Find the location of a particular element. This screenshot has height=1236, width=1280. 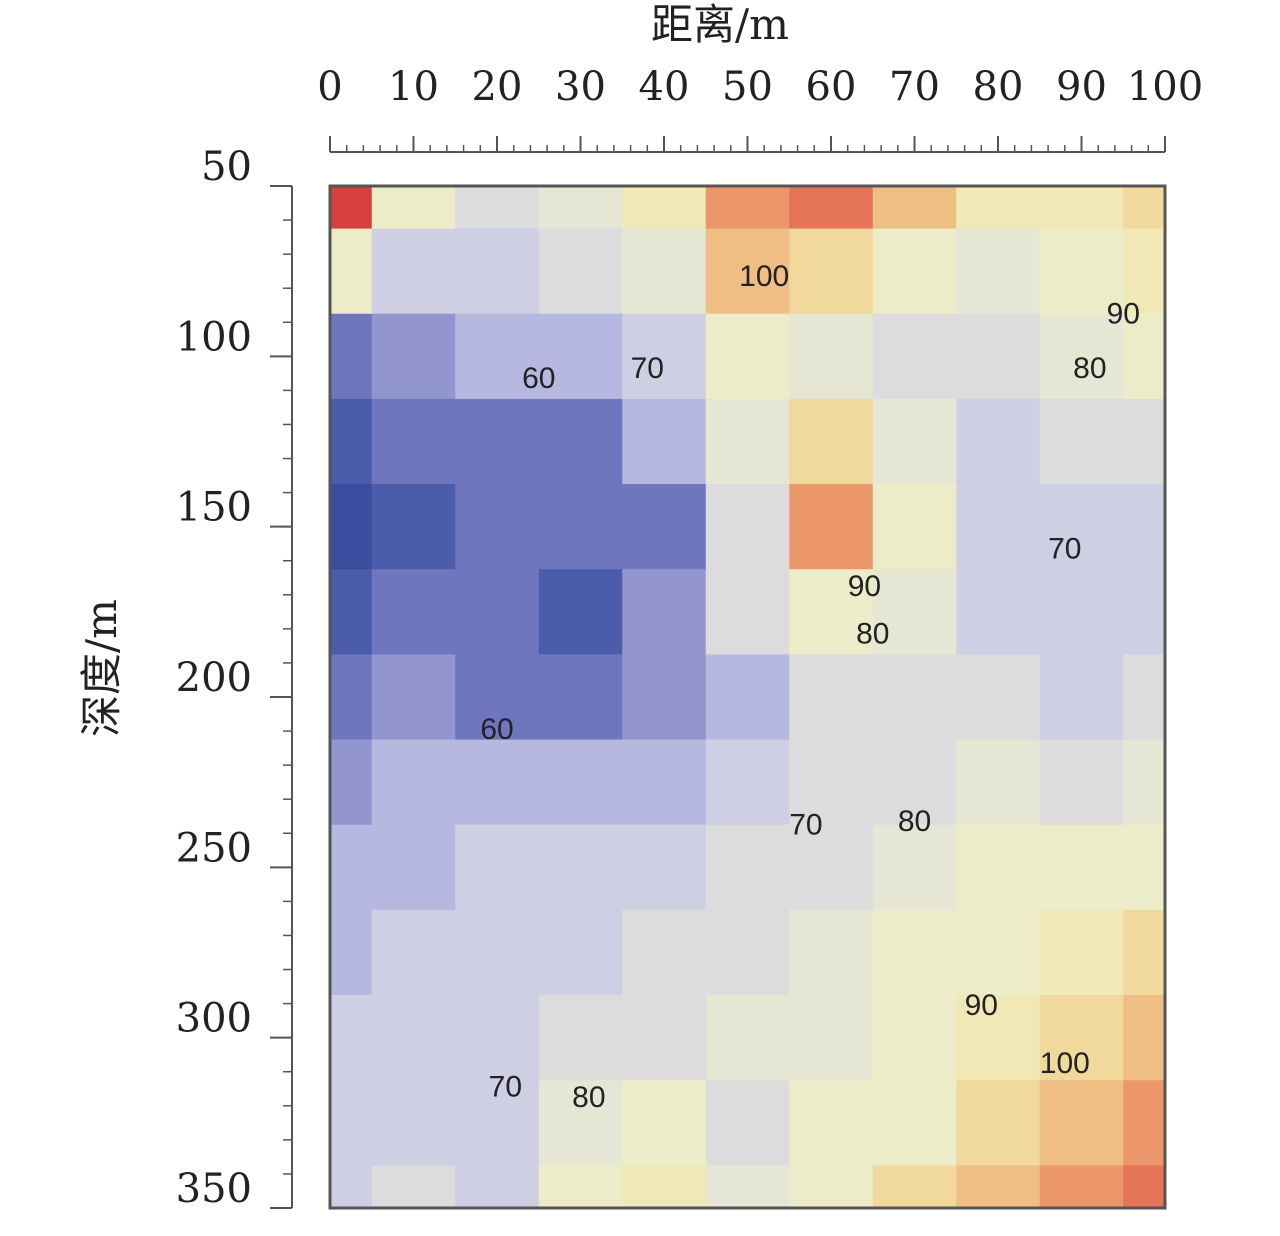

x-tick-label: 30 is located at coordinates (580, 87).